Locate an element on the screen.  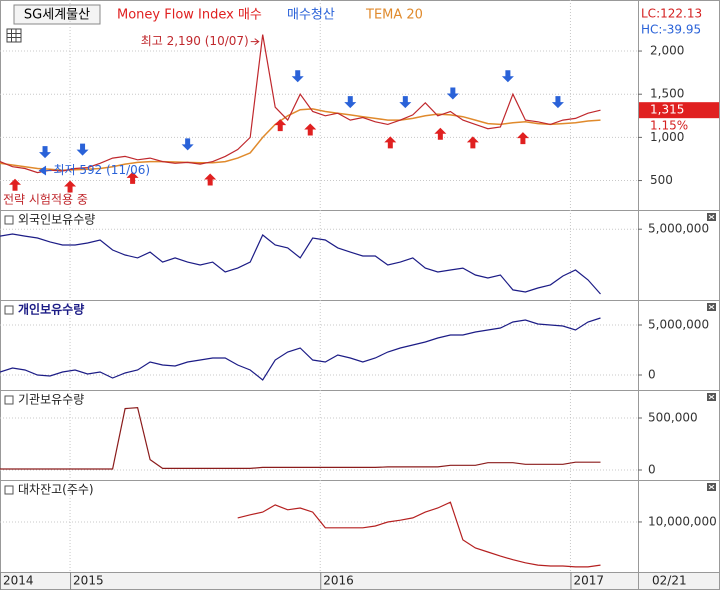
change-label: 1.15% is located at coordinates (669, 126).